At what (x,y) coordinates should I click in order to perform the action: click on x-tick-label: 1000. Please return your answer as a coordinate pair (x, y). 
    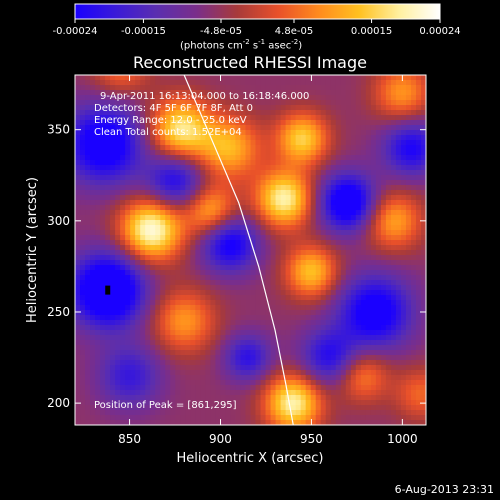
    Looking at the image, I should click on (402, 439).